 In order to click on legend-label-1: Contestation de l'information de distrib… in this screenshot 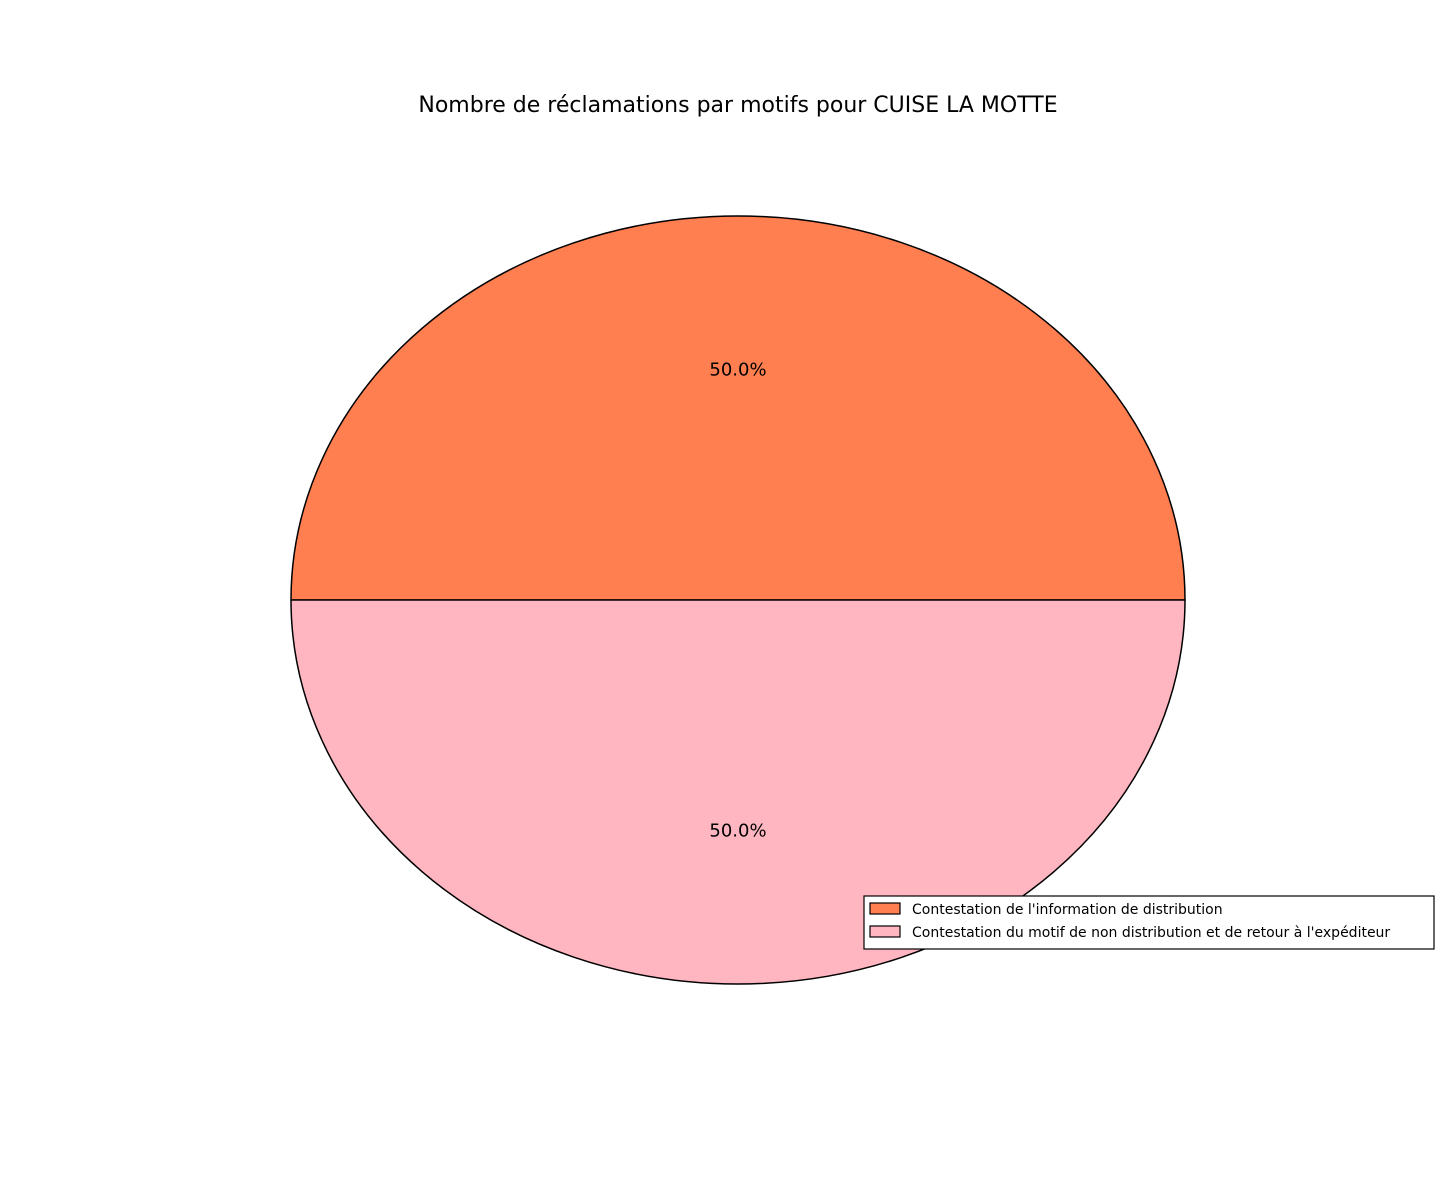, I will do `click(1067, 910)`.